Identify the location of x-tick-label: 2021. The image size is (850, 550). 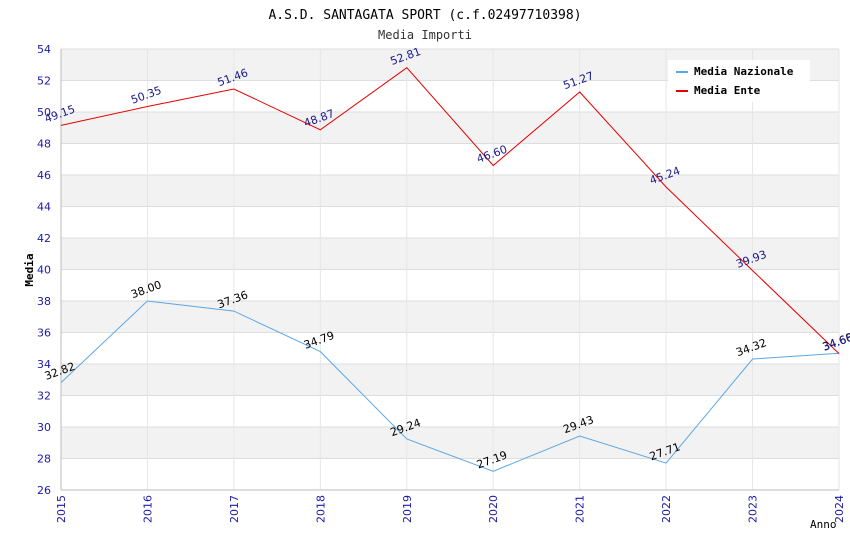
(580, 509).